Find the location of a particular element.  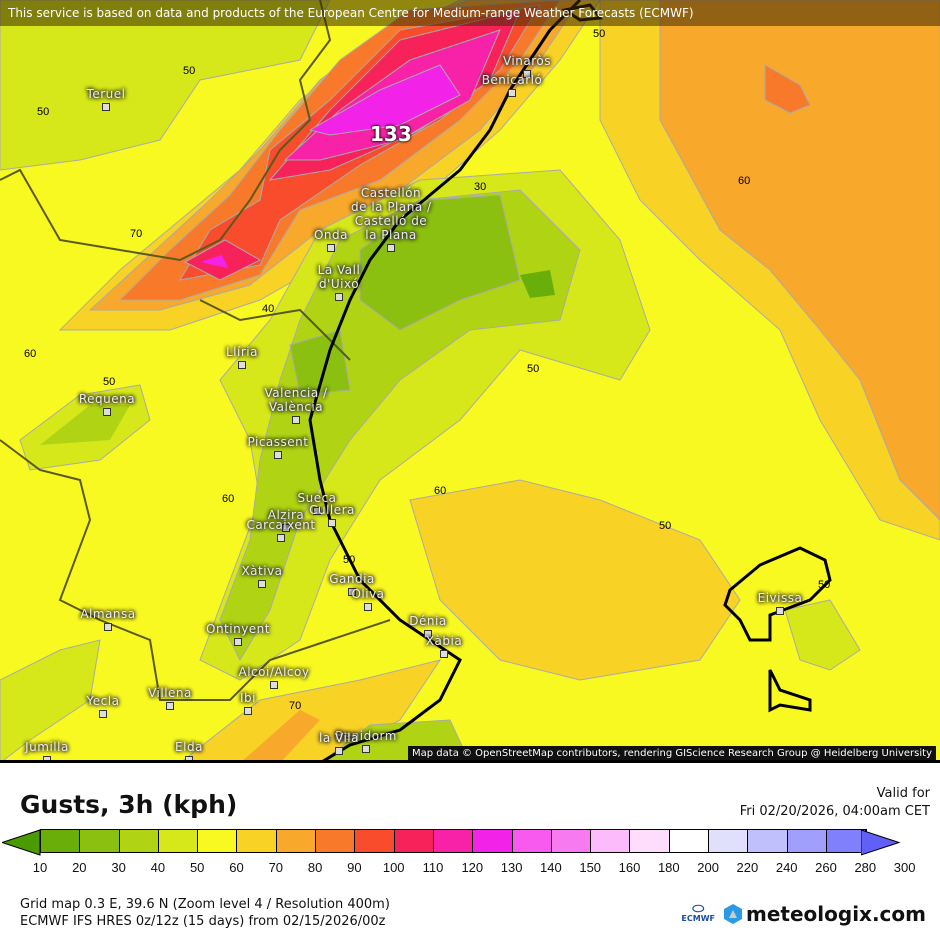

contour-label: 30 is located at coordinates (480, 187).